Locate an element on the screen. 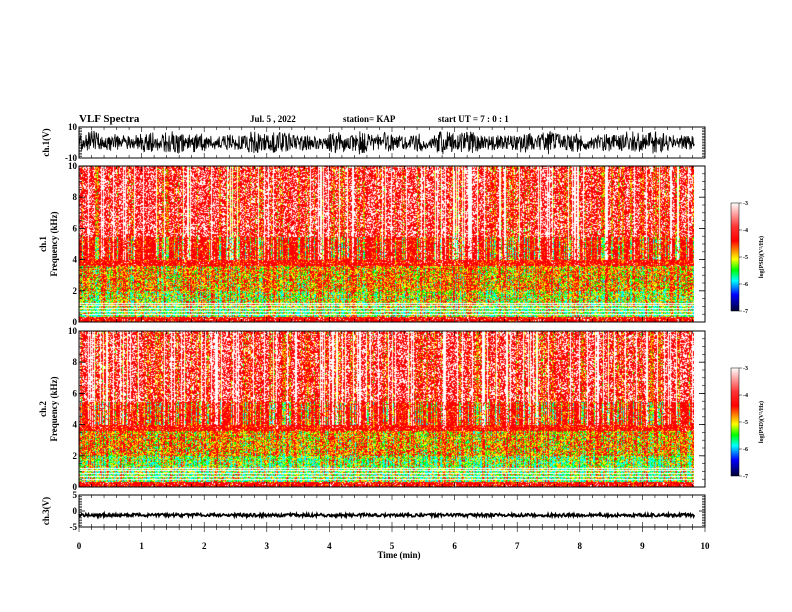 The height and width of the screenshot is (612, 792). station-label: station= KAP is located at coordinates (369, 119).